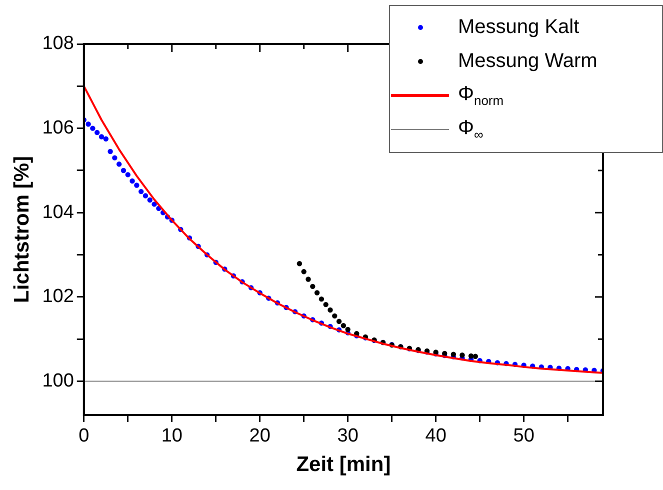 Image resolution: width=663 pixels, height=490 pixels. I want to click on y-axis-title: Lichtstrom [%], so click(22, 229).